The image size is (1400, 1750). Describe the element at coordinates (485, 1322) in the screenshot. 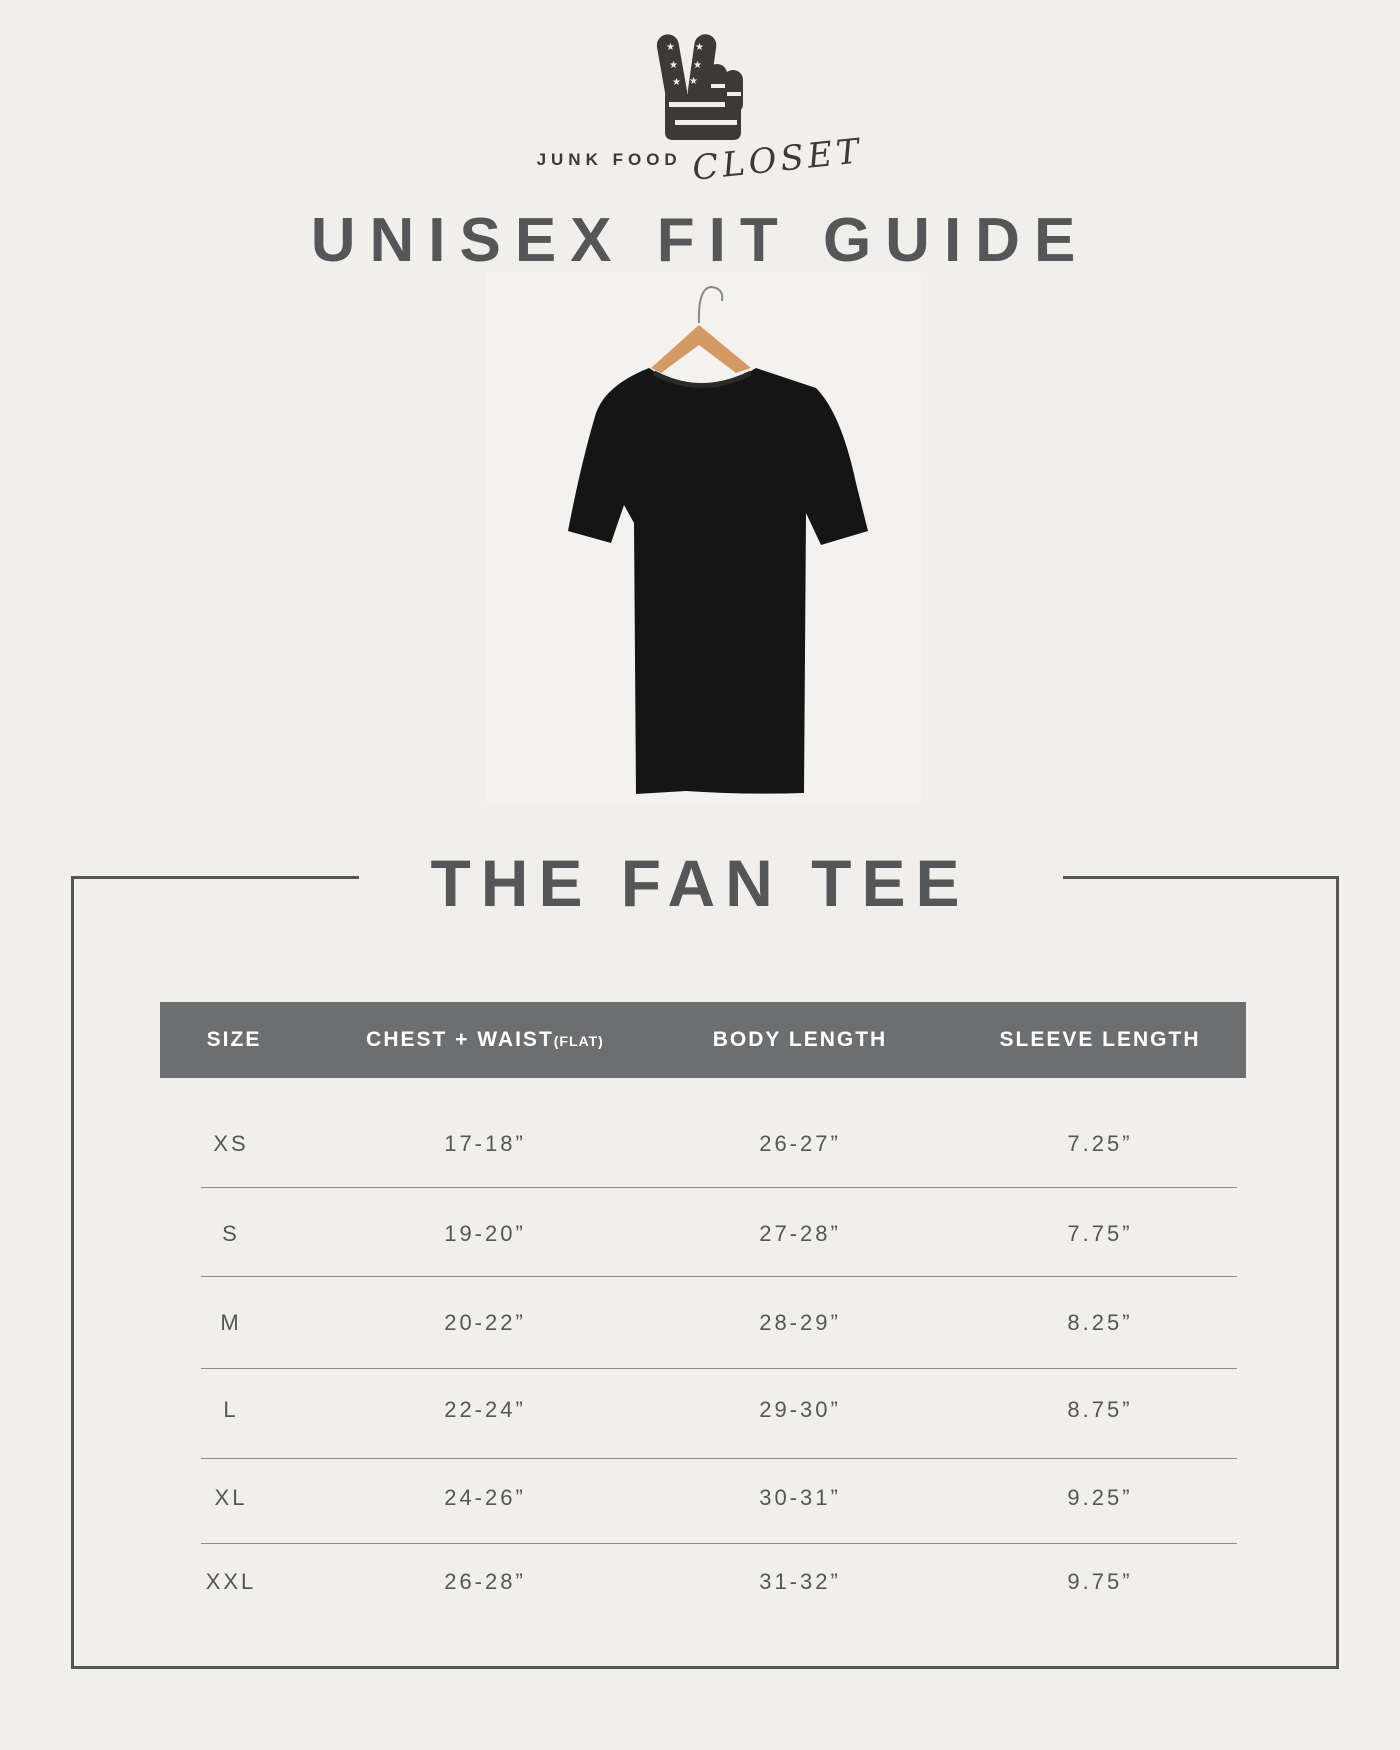

I see `cell-chest-waist: 20-22”` at that location.